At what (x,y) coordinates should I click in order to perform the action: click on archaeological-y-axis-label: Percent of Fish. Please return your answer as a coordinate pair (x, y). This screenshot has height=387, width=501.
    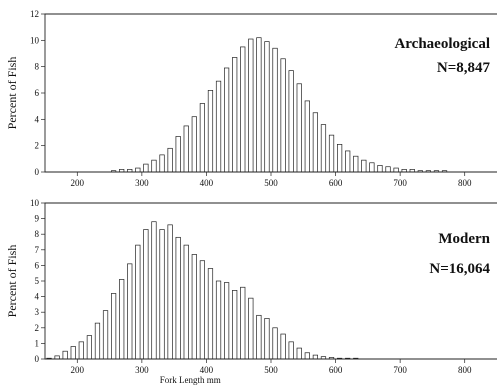
    Looking at the image, I should click on (12, 93).